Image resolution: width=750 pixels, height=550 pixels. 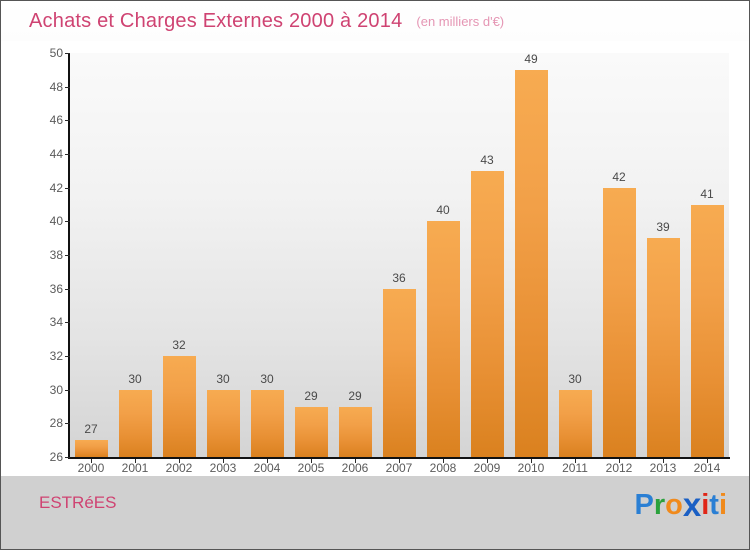 I want to click on y-axis-tick-label: 40, so click(x=56, y=221).